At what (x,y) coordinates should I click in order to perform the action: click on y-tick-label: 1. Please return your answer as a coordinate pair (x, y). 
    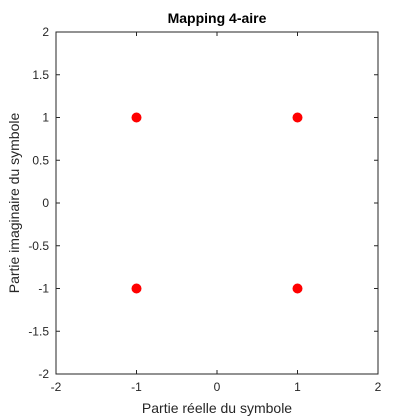
    Looking at the image, I should click on (45, 118).